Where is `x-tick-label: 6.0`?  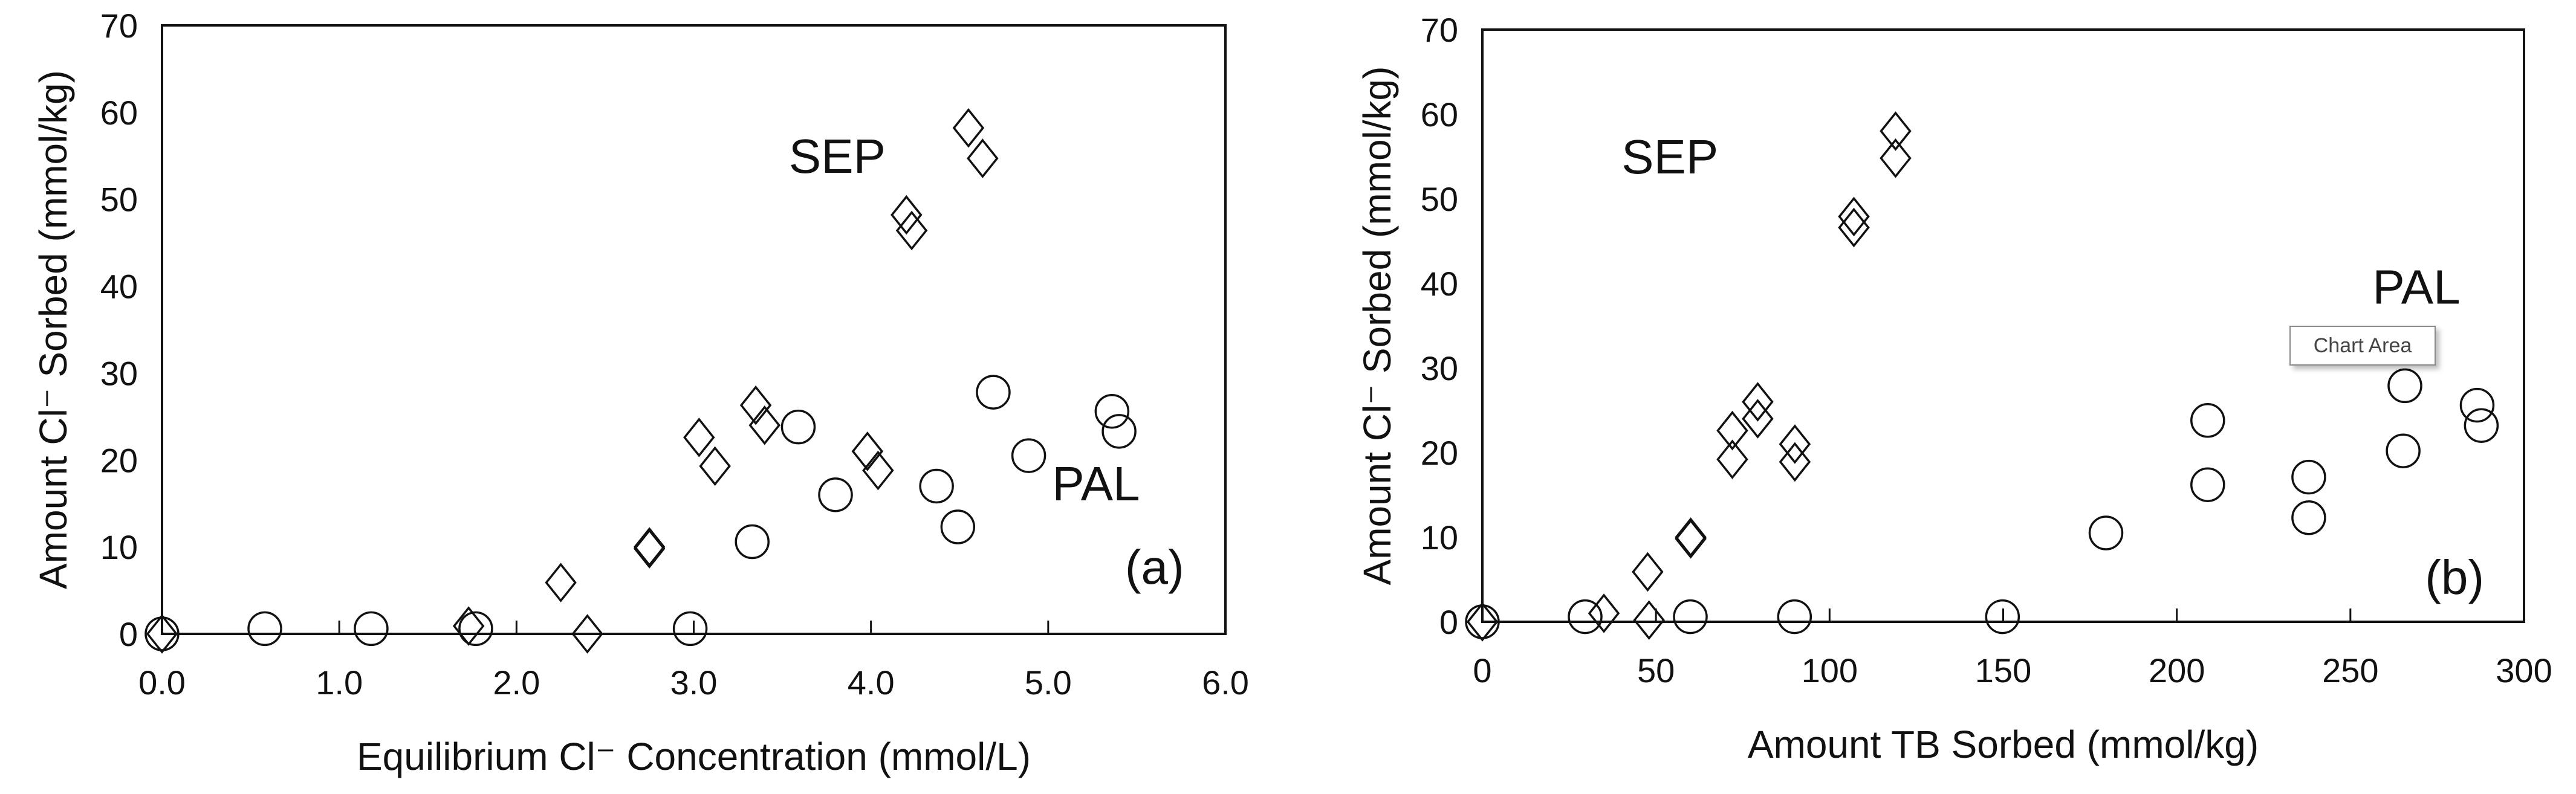
x-tick-label: 6.0 is located at coordinates (1226, 682).